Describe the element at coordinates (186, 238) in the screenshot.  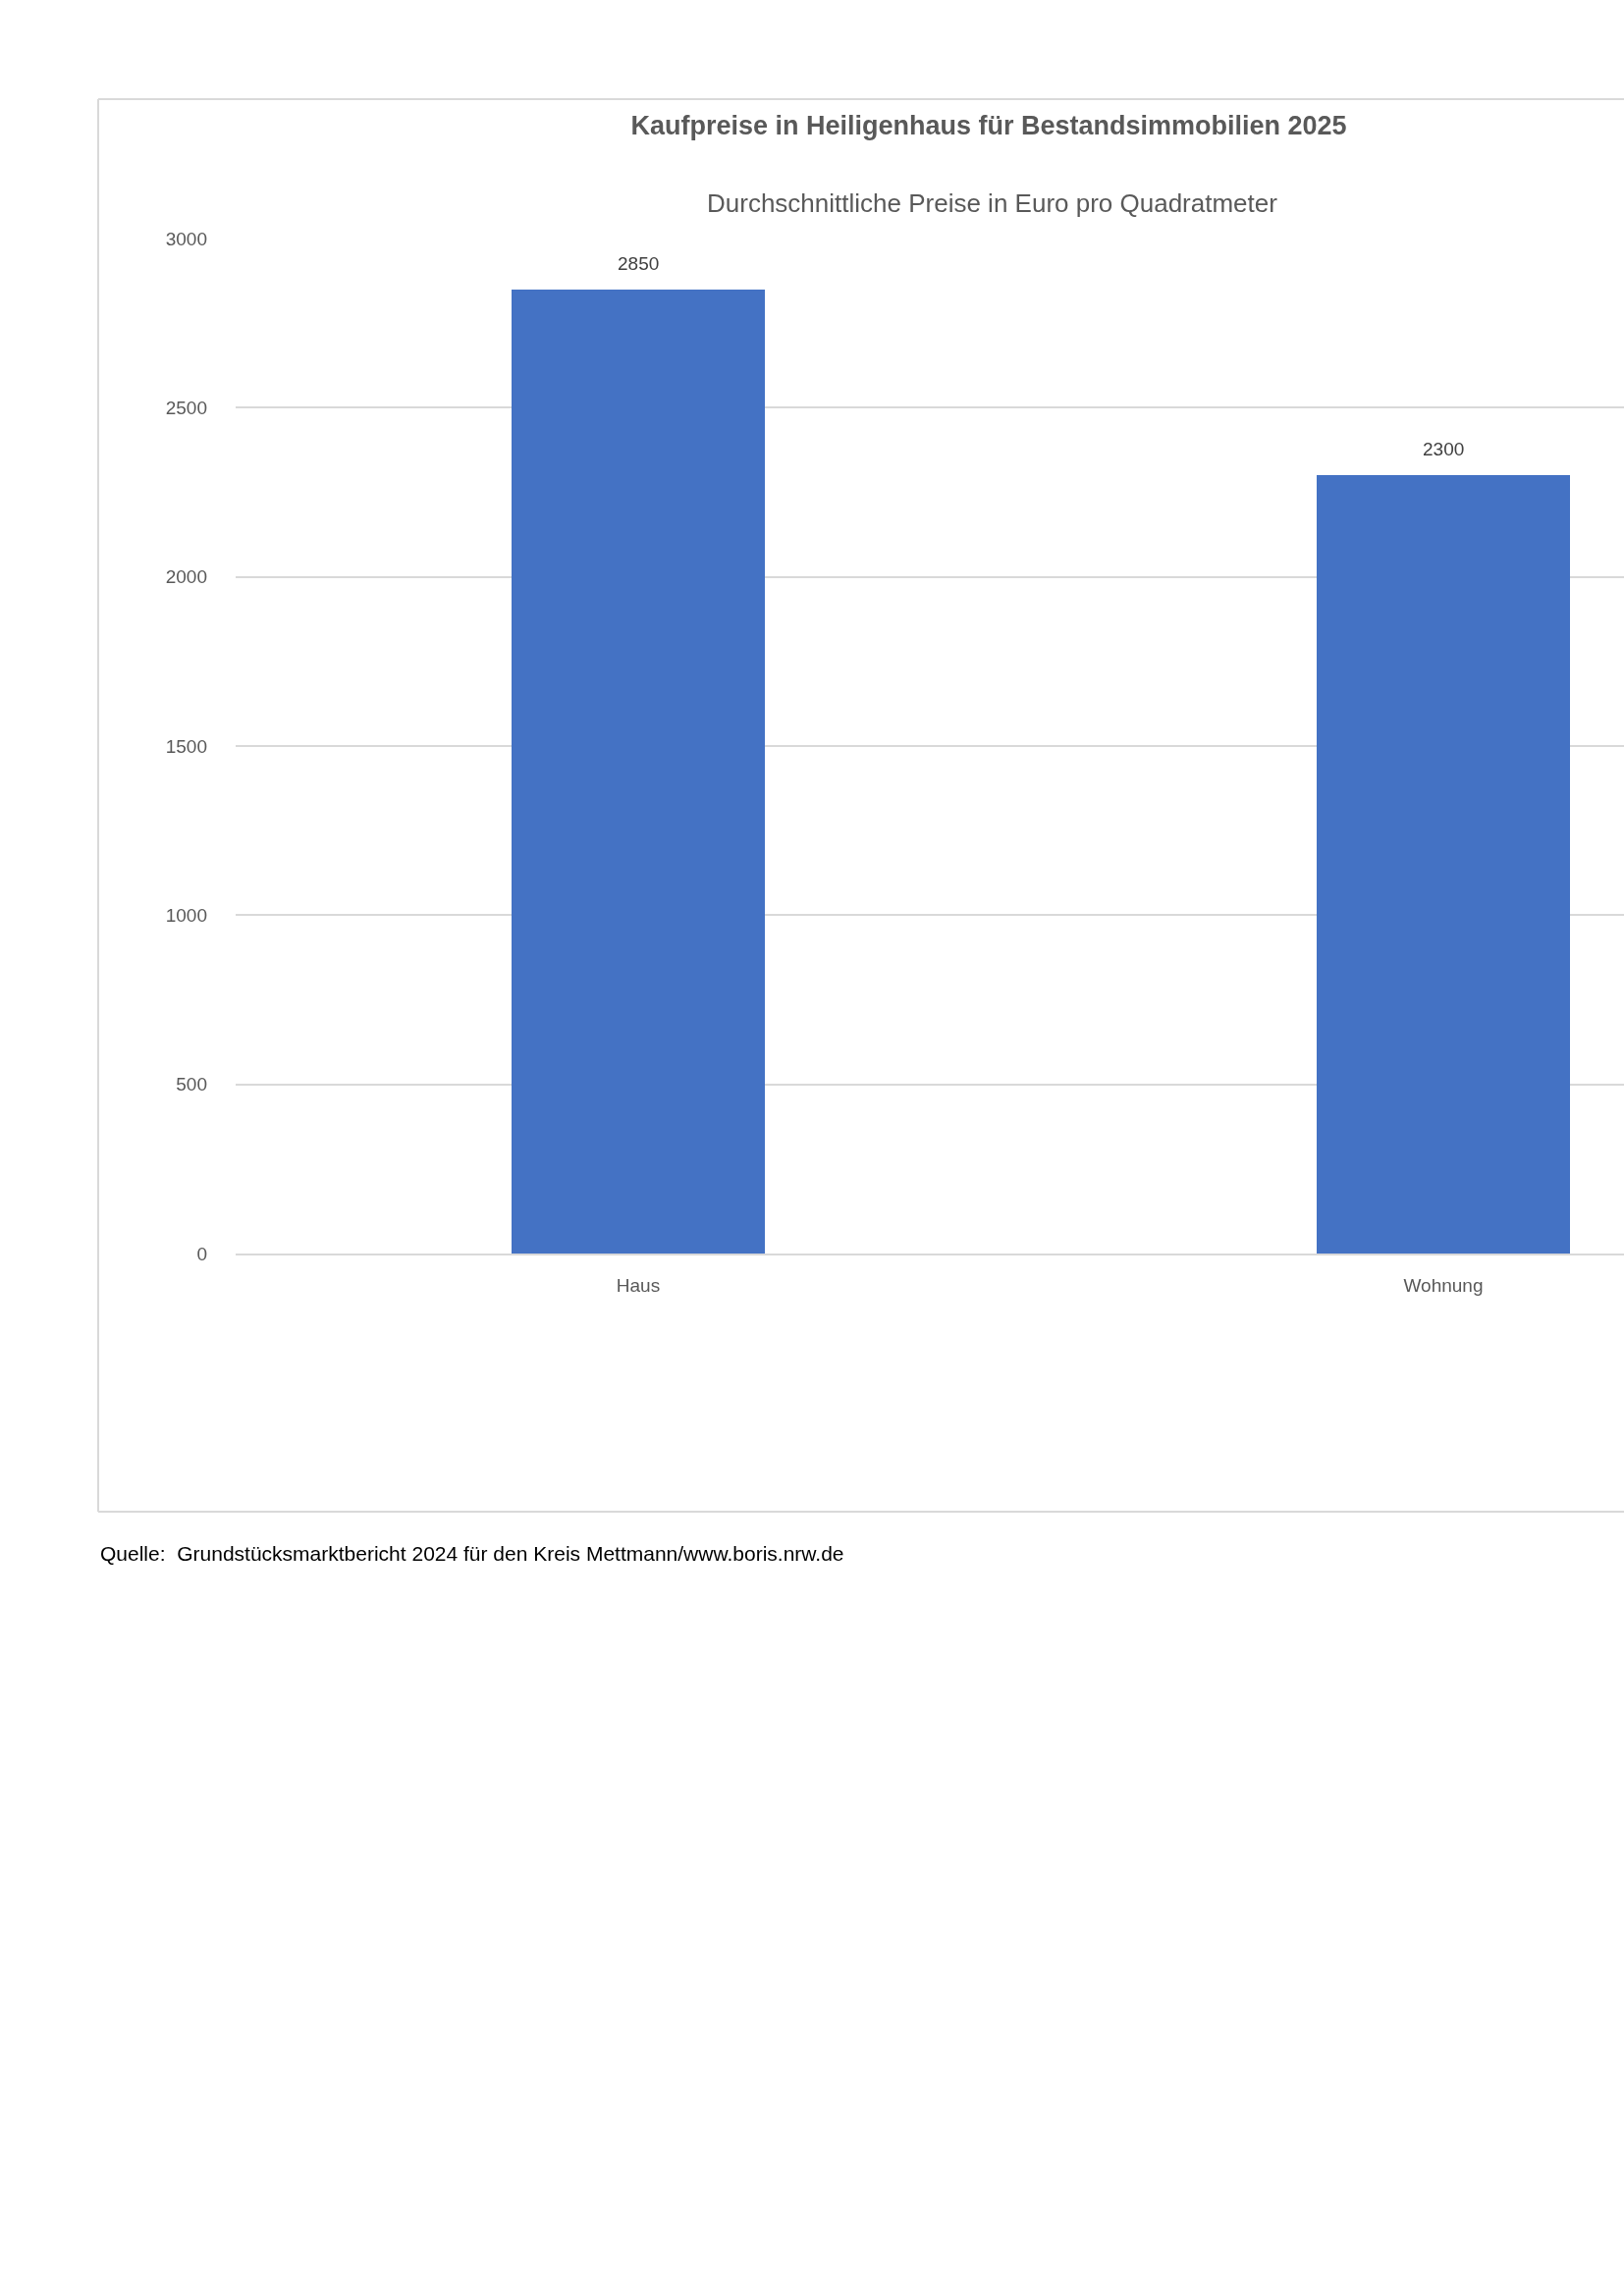
I see `y-tick-label: 3000` at that location.